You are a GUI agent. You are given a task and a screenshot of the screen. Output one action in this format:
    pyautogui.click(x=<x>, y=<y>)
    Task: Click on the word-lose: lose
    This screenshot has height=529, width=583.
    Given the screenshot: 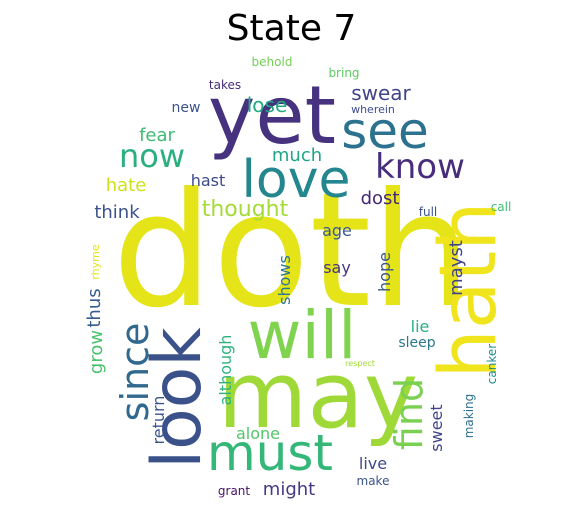 What is the action you would take?
    pyautogui.click(x=267, y=105)
    